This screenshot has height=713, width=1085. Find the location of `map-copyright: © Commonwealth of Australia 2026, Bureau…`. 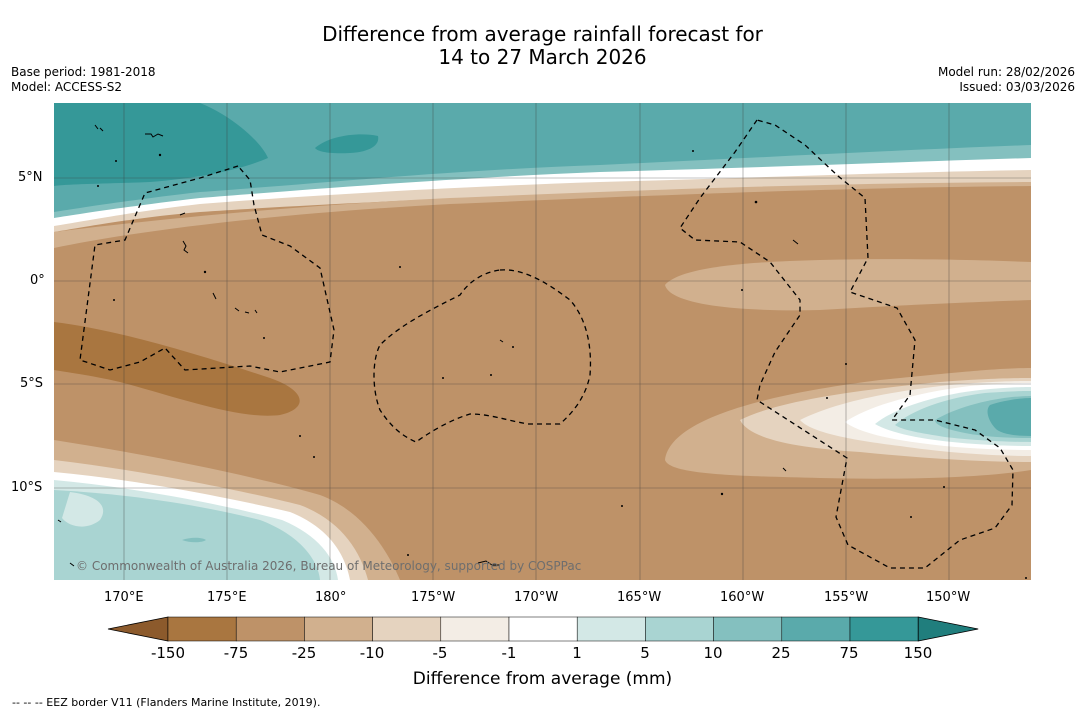

map-copyright: © Commonwealth of Australia 2026, Bureau… is located at coordinates (328, 566).